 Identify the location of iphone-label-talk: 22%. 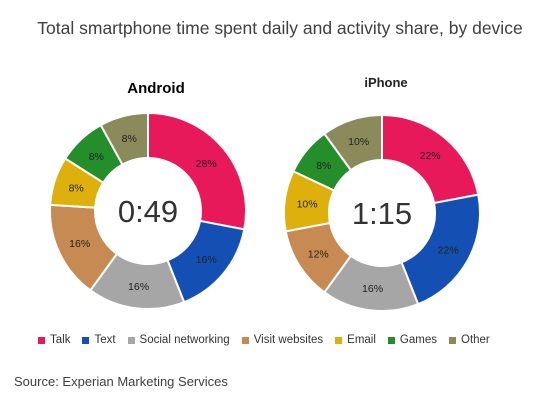
(430, 156).